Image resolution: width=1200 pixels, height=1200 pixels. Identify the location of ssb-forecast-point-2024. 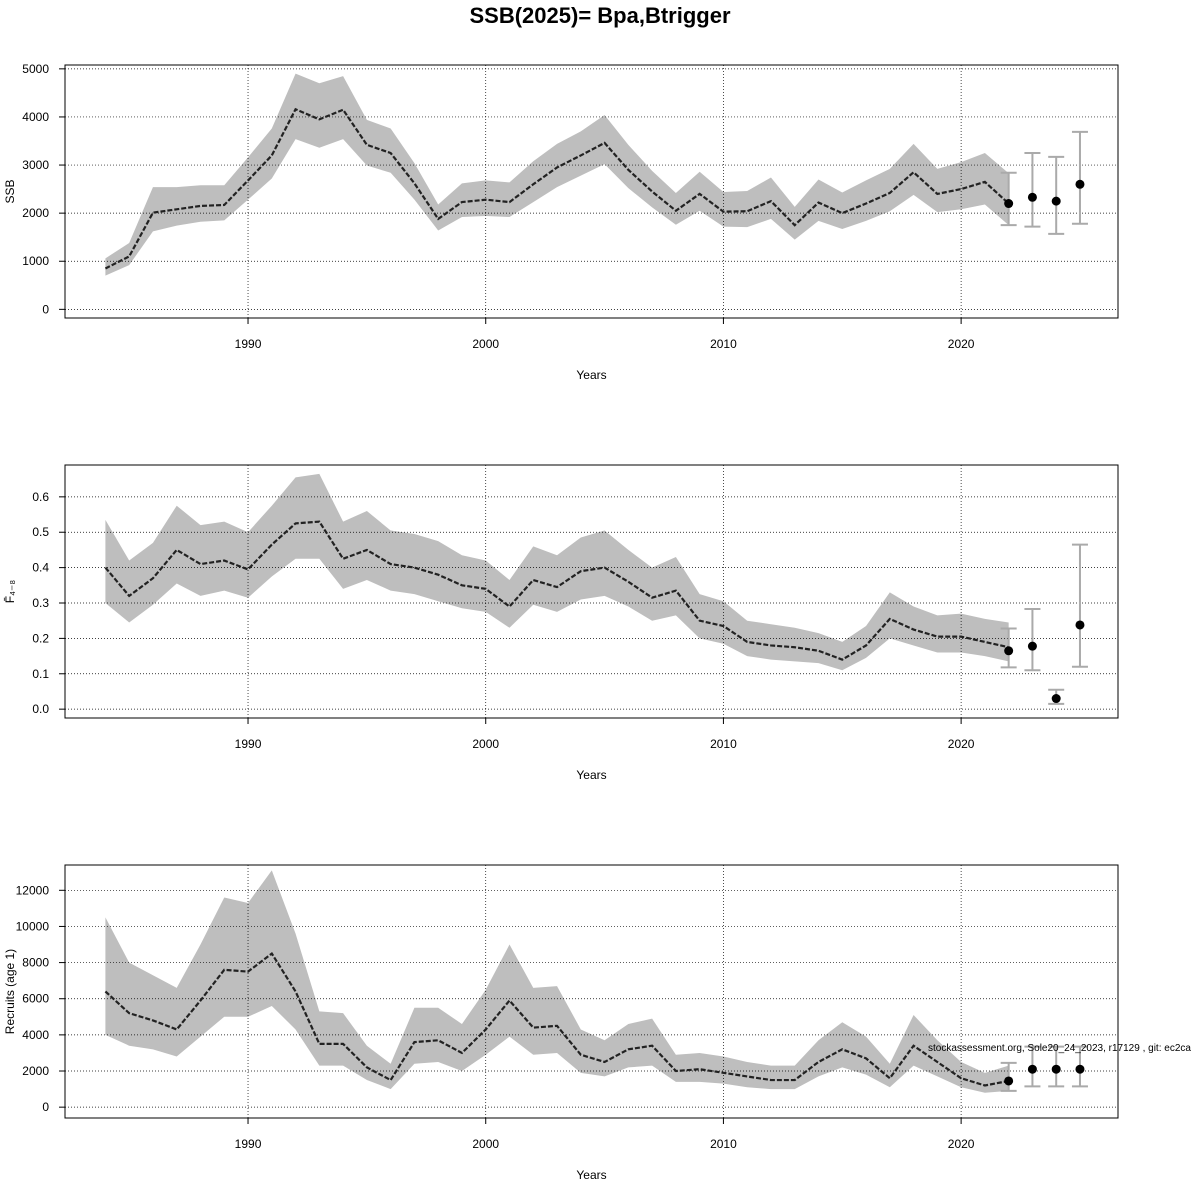
(1056, 201).